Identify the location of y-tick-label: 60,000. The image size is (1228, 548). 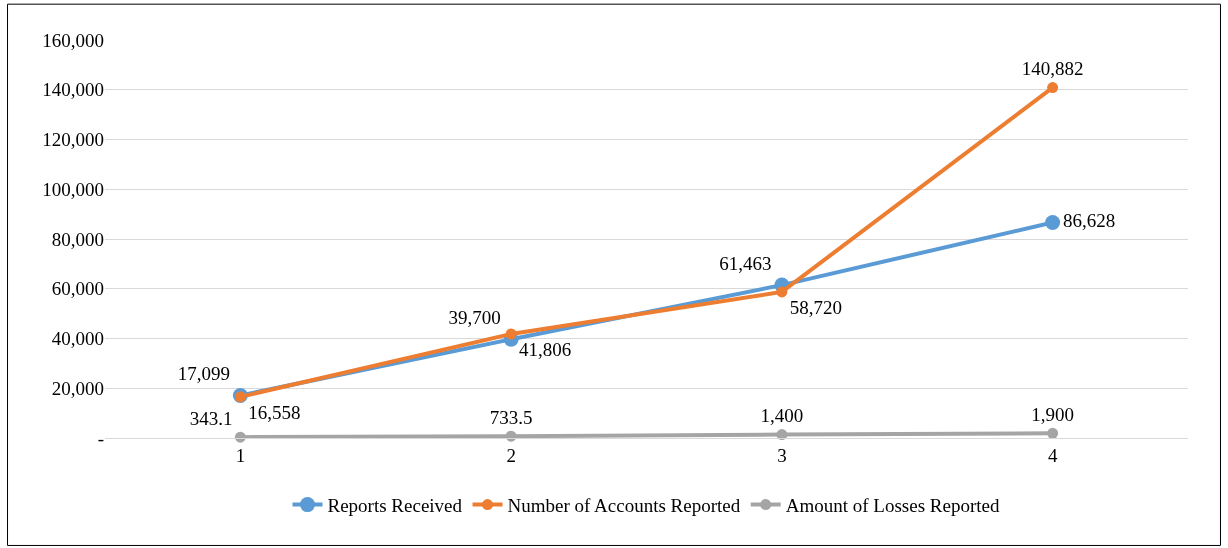
(77, 289).